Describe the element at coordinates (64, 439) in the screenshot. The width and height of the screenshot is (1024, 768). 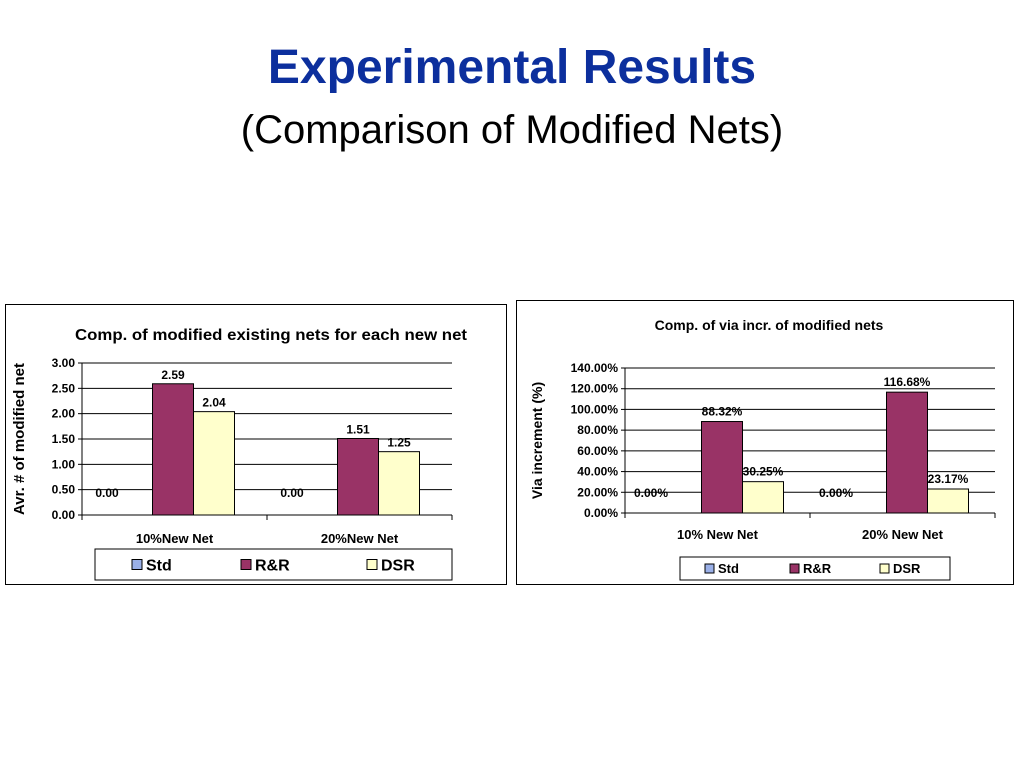
I see `y-tick-label: 1.50` at that location.